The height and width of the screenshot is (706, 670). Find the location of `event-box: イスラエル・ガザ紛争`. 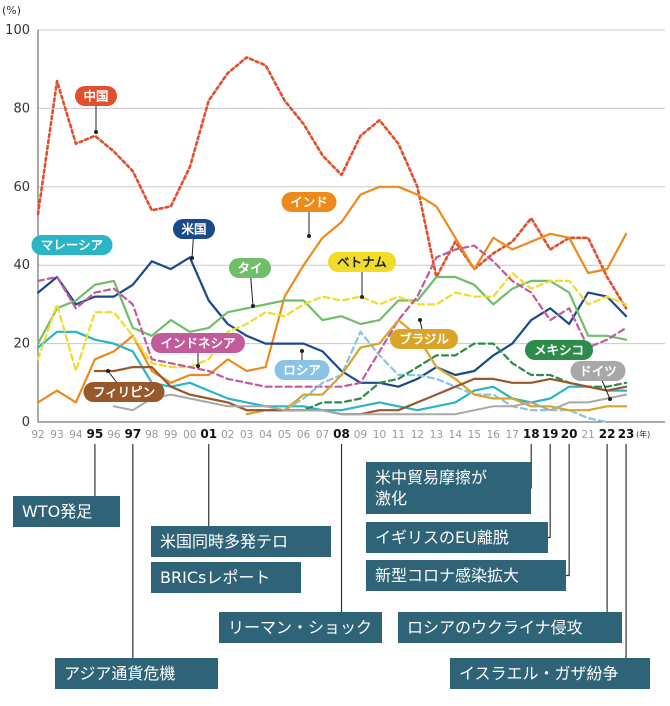

event-box: イスラエル・ガザ紛争 is located at coordinates (550, 673).